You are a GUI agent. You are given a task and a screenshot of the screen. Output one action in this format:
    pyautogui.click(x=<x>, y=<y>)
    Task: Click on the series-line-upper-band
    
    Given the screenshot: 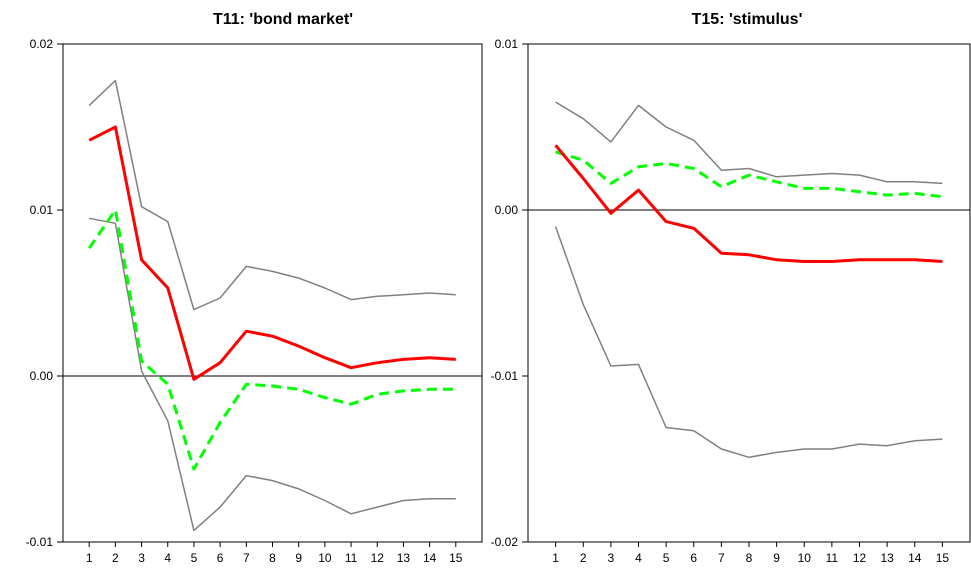 What is the action you would take?
    pyautogui.click(x=749, y=143)
    